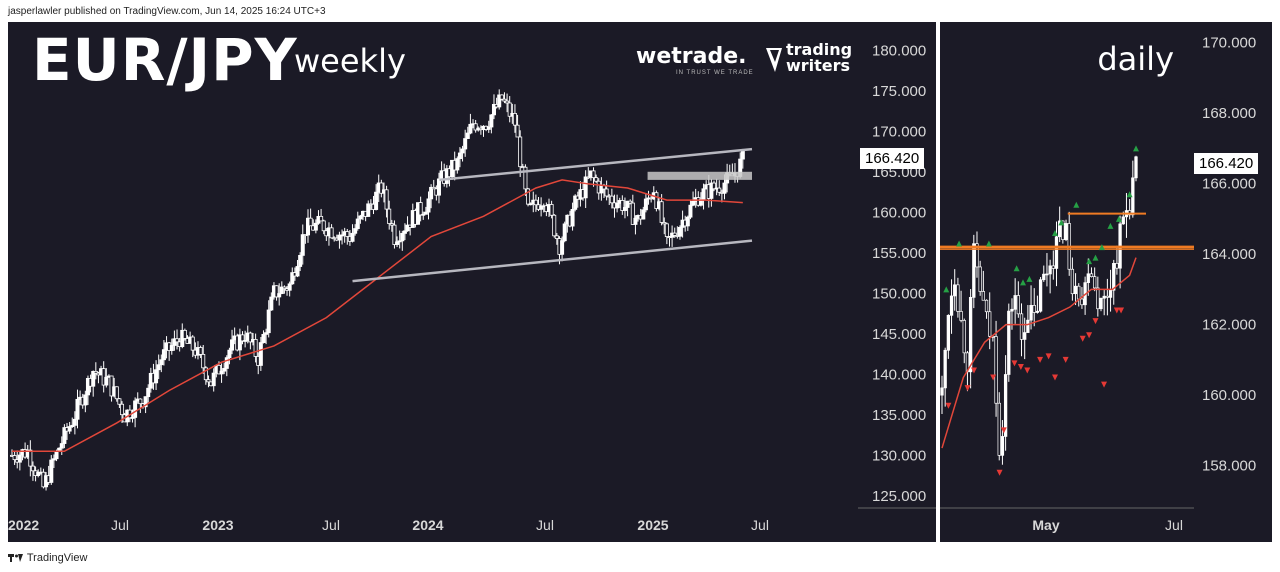  What do you see at coordinates (1174, 525) in the screenshot?
I see `daily-x-tick-label: Jul` at bounding box center [1174, 525].